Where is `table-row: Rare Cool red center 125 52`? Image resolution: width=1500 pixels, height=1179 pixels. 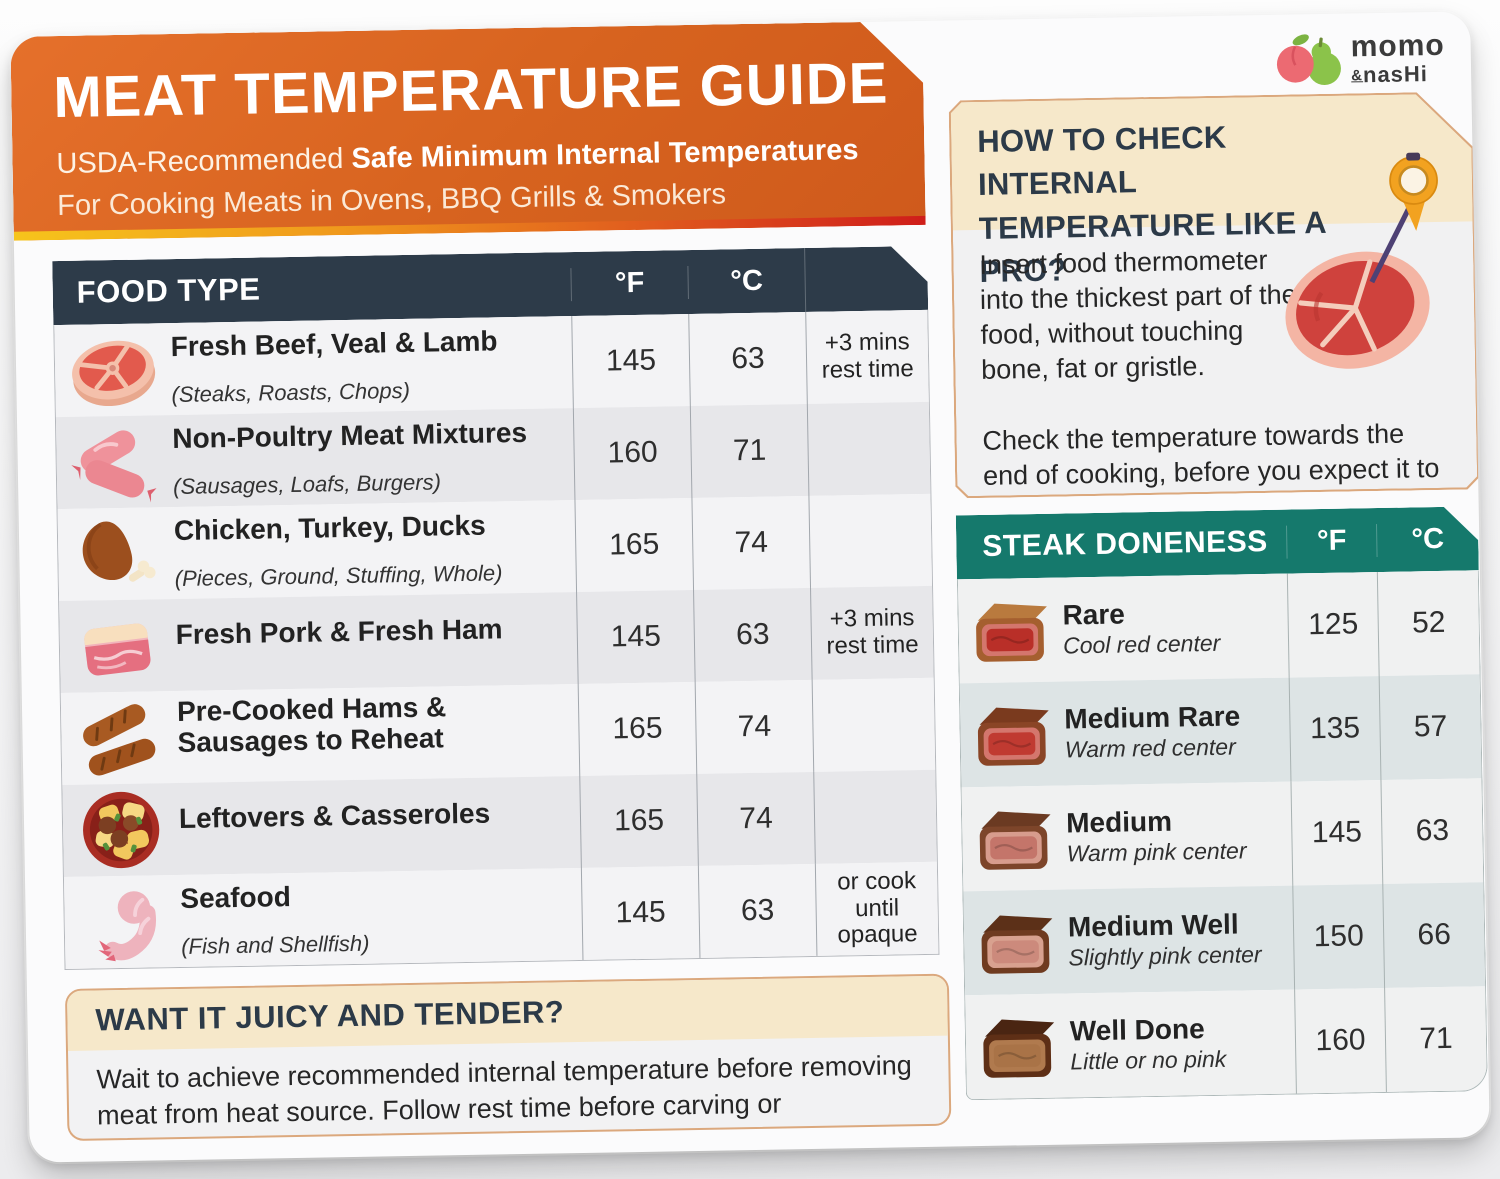
table-row: Rare Cool red center 125 52 is located at coordinates (1218, 627).